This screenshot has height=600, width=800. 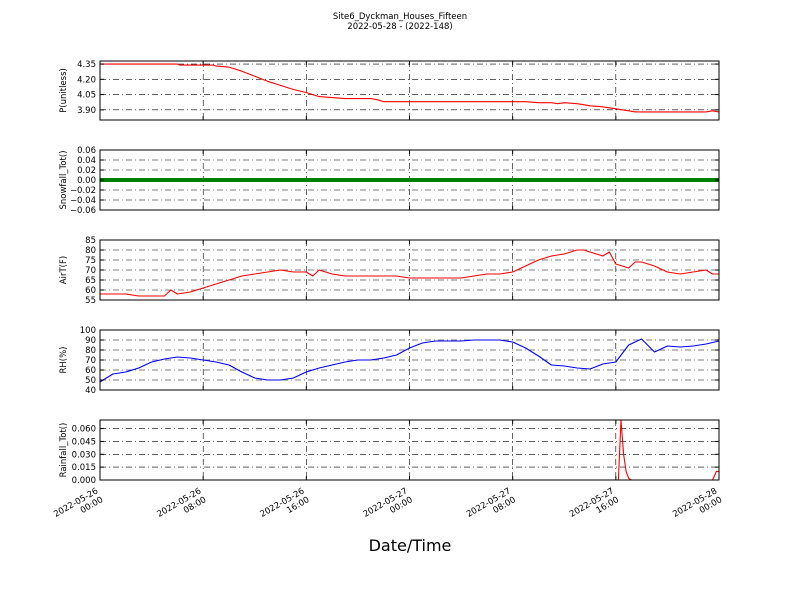 I want to click on y-tick-label: −0.02, so click(x=83, y=191).